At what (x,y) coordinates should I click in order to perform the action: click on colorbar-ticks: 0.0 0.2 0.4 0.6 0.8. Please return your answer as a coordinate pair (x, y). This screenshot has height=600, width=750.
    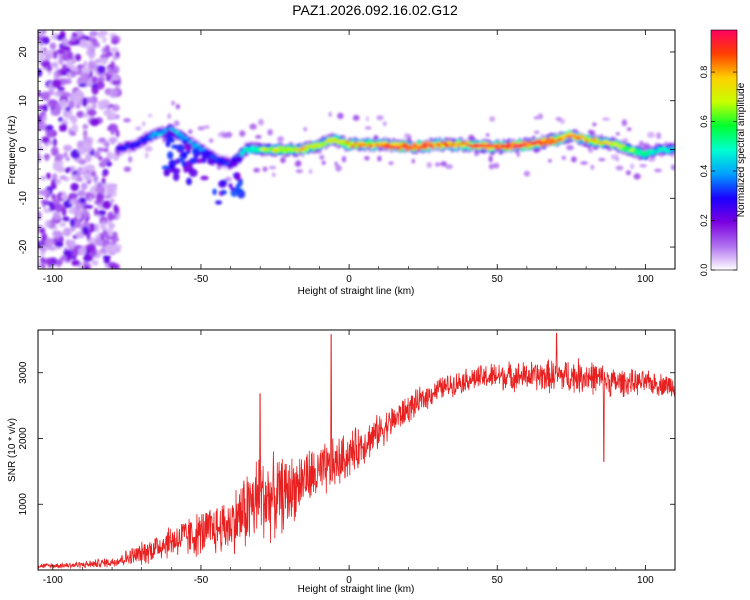
    Looking at the image, I should click on (718, 171).